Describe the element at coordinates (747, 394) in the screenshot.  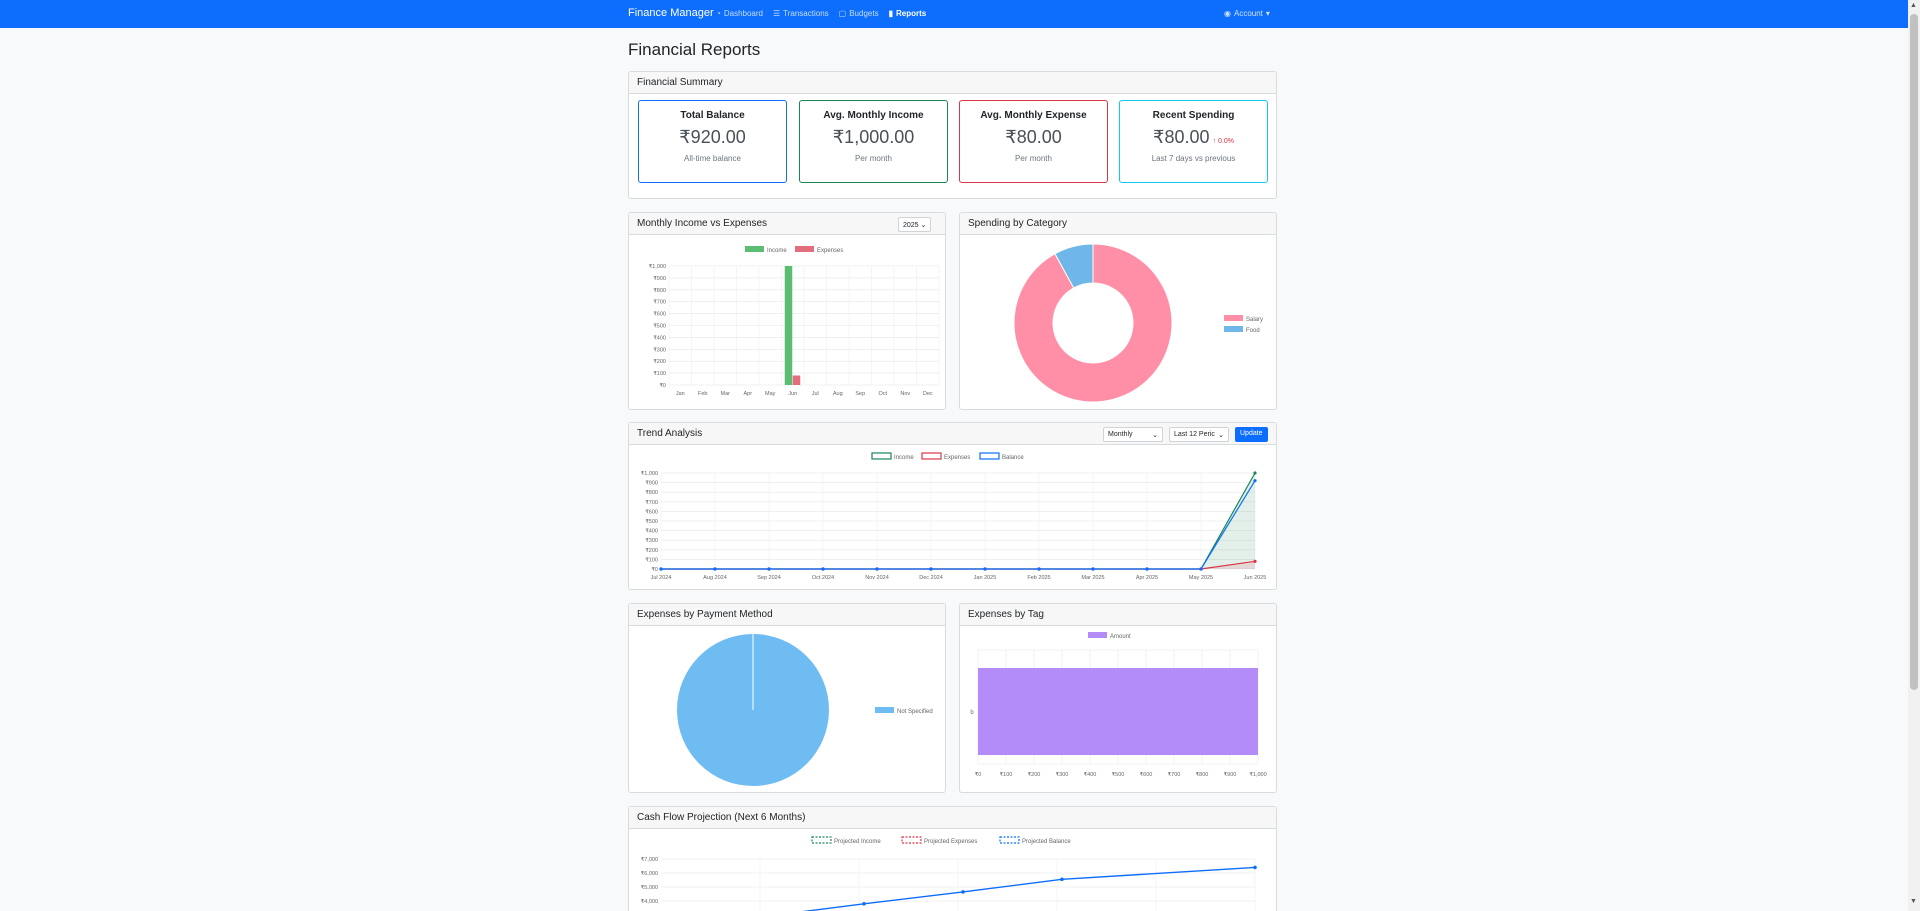
I see `x-tick-label: Apr` at that location.